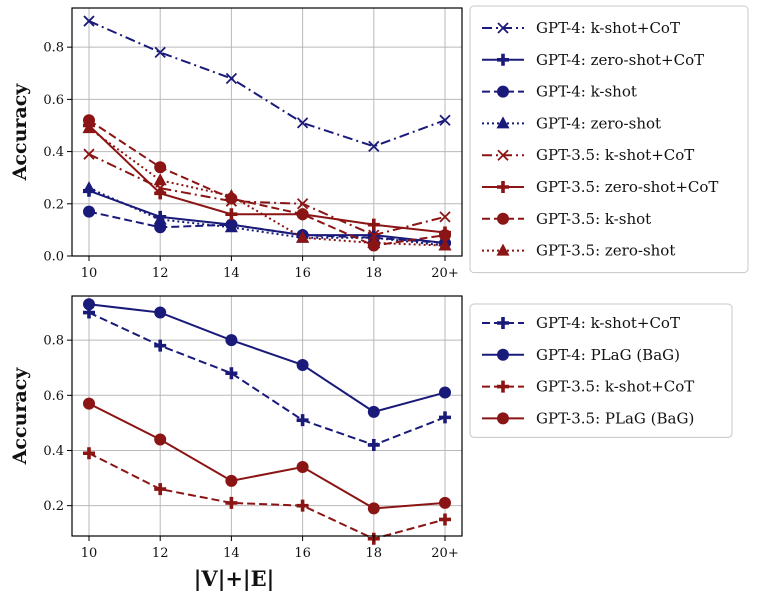 The image size is (770, 598). What do you see at coordinates (615, 418) in the screenshot?
I see `legend-label: GPT-3.5: PLaG (BaG)` at bounding box center [615, 418].